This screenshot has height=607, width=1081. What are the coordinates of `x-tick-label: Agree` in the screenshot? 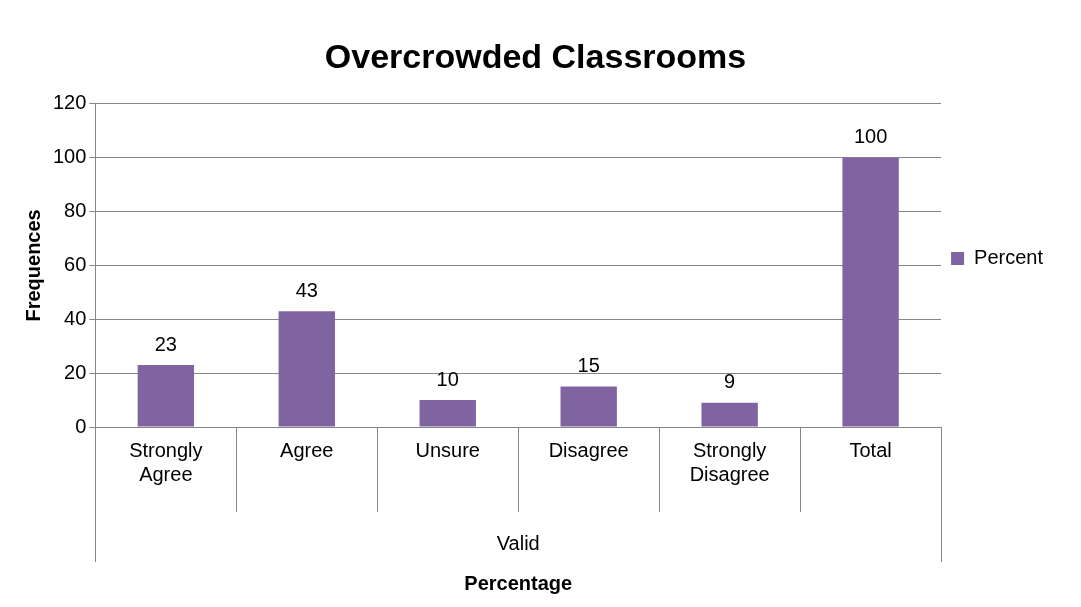 It's located at (307, 449).